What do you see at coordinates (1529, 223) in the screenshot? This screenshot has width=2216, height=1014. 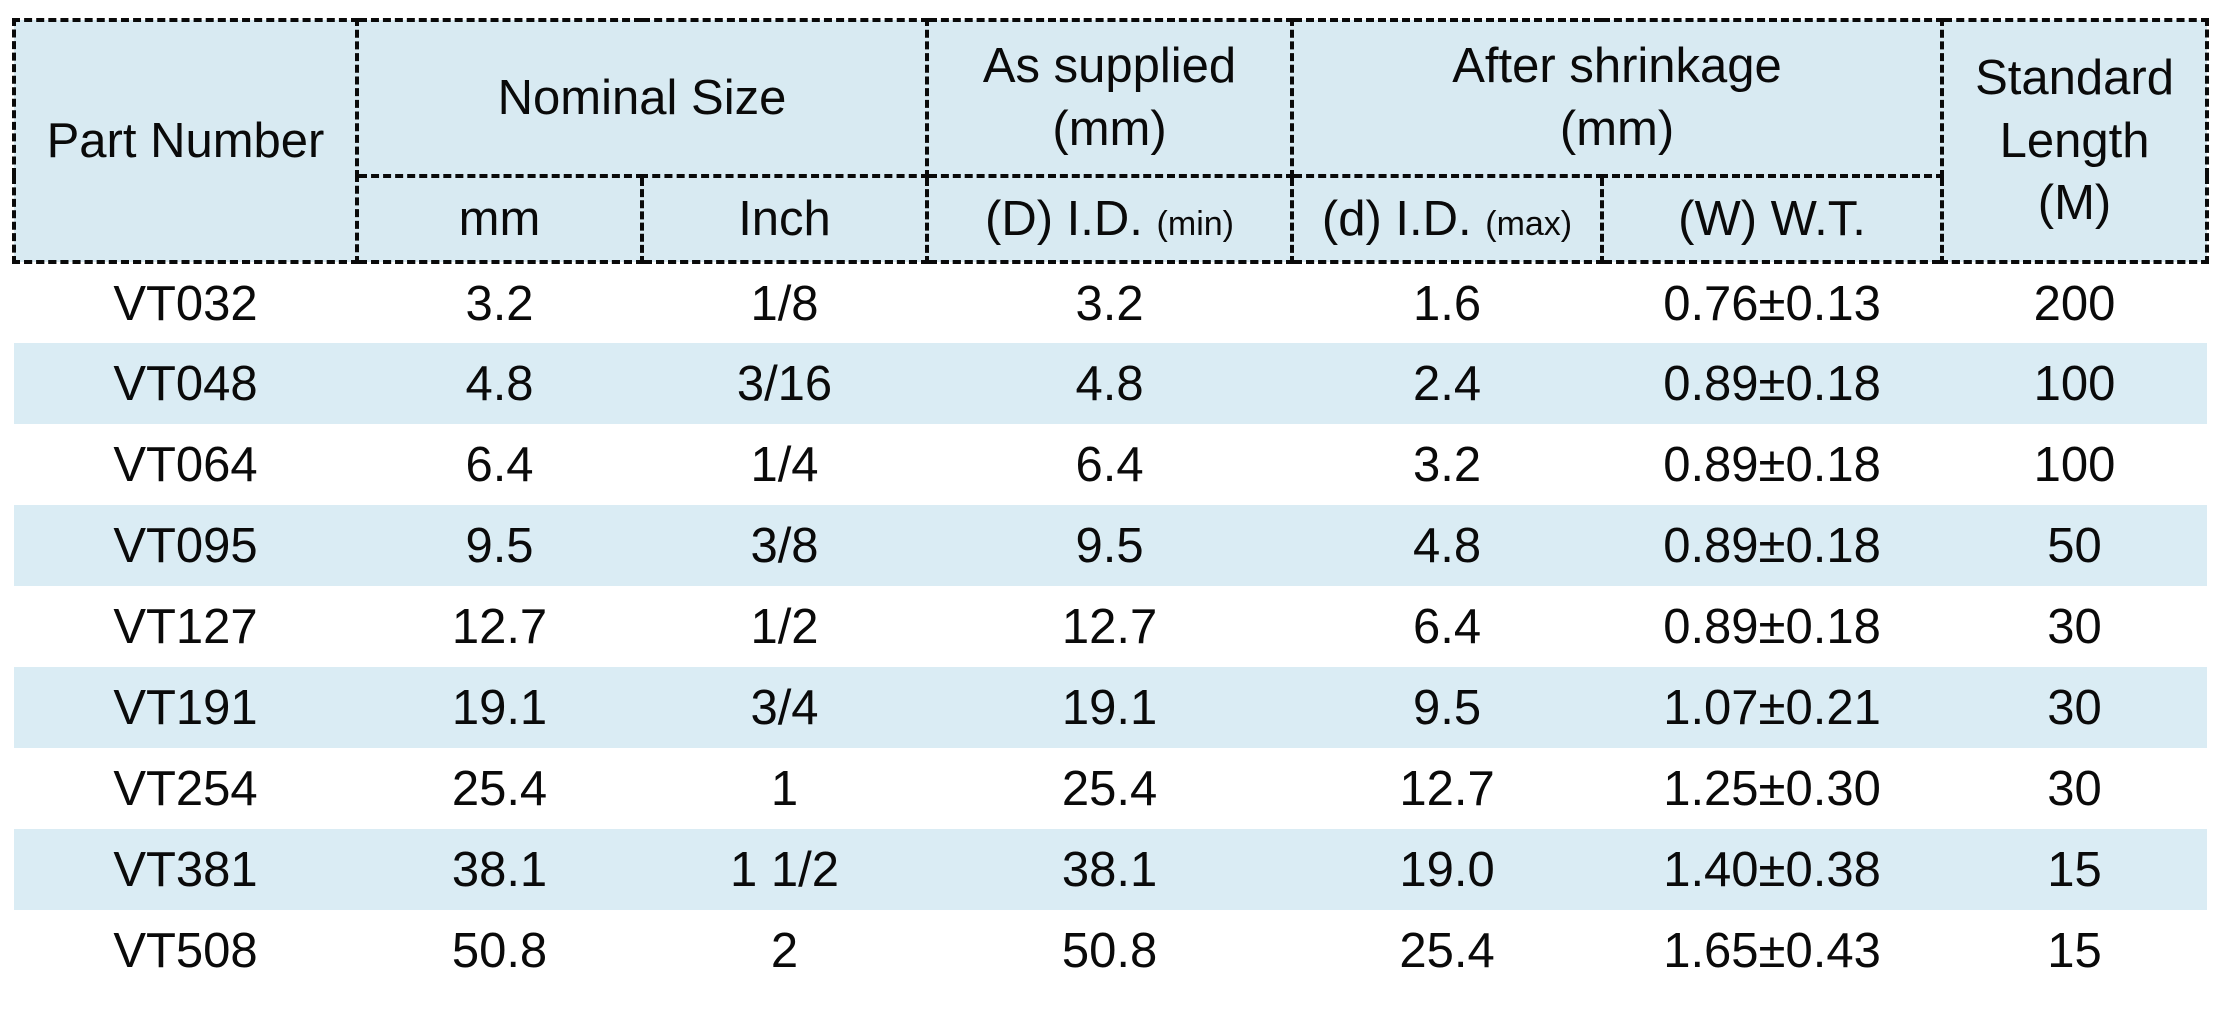 I see `header-shrunk-id-suffix: (max)` at bounding box center [1529, 223].